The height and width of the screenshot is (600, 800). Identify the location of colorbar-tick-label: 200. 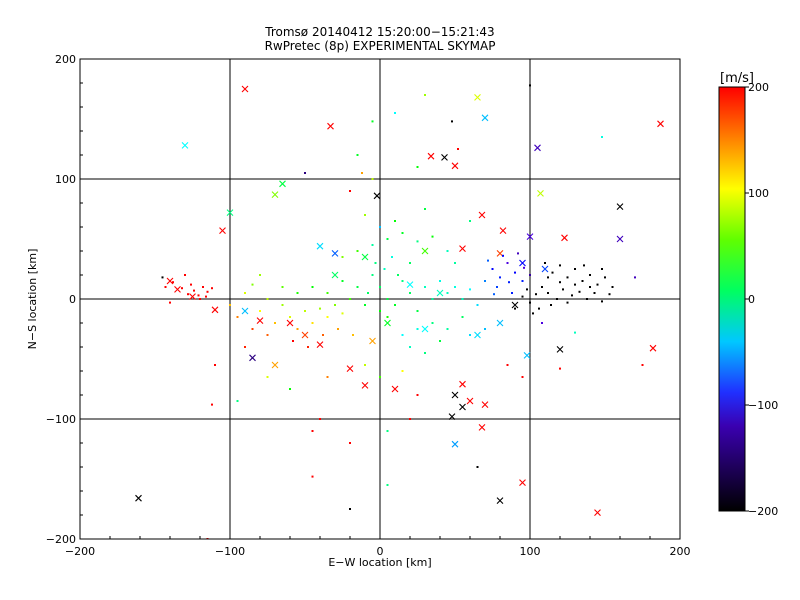
(758, 87).